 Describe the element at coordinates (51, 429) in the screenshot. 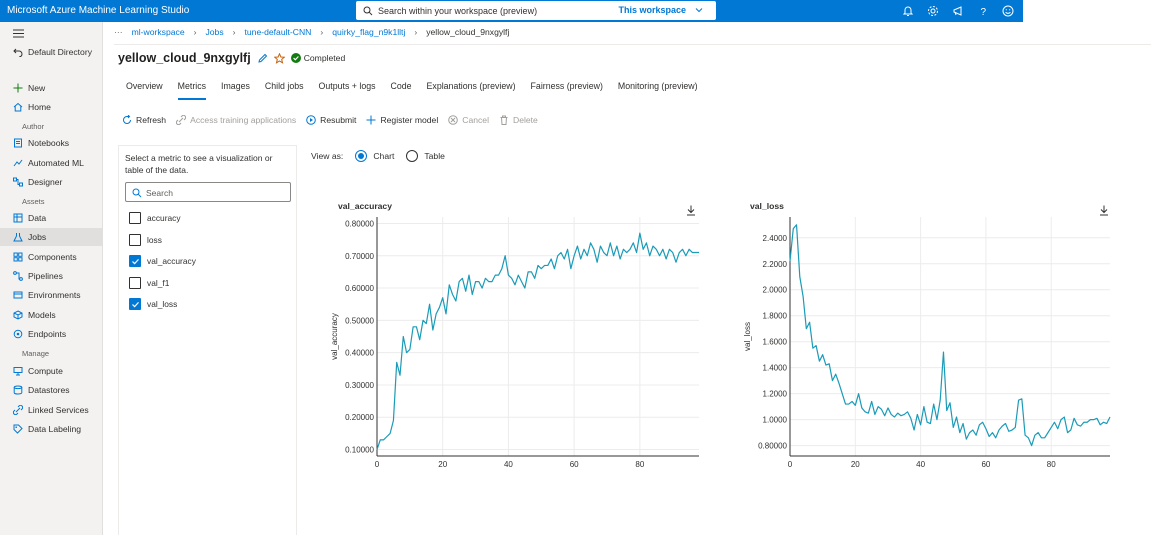

I see `sidebar-item-data-labeling: Data Labeling` at that location.